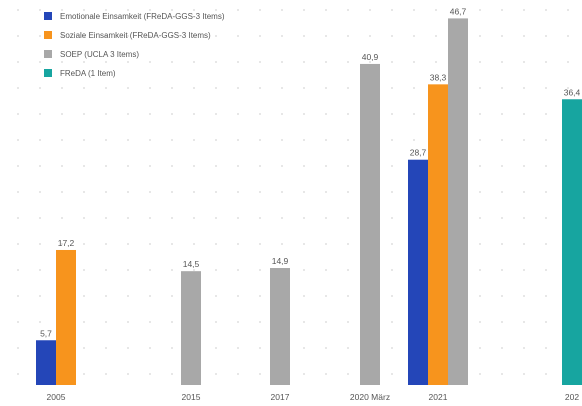 This screenshot has height=406, width=582. I want to click on bar-value-label: 38,3, so click(438, 77).